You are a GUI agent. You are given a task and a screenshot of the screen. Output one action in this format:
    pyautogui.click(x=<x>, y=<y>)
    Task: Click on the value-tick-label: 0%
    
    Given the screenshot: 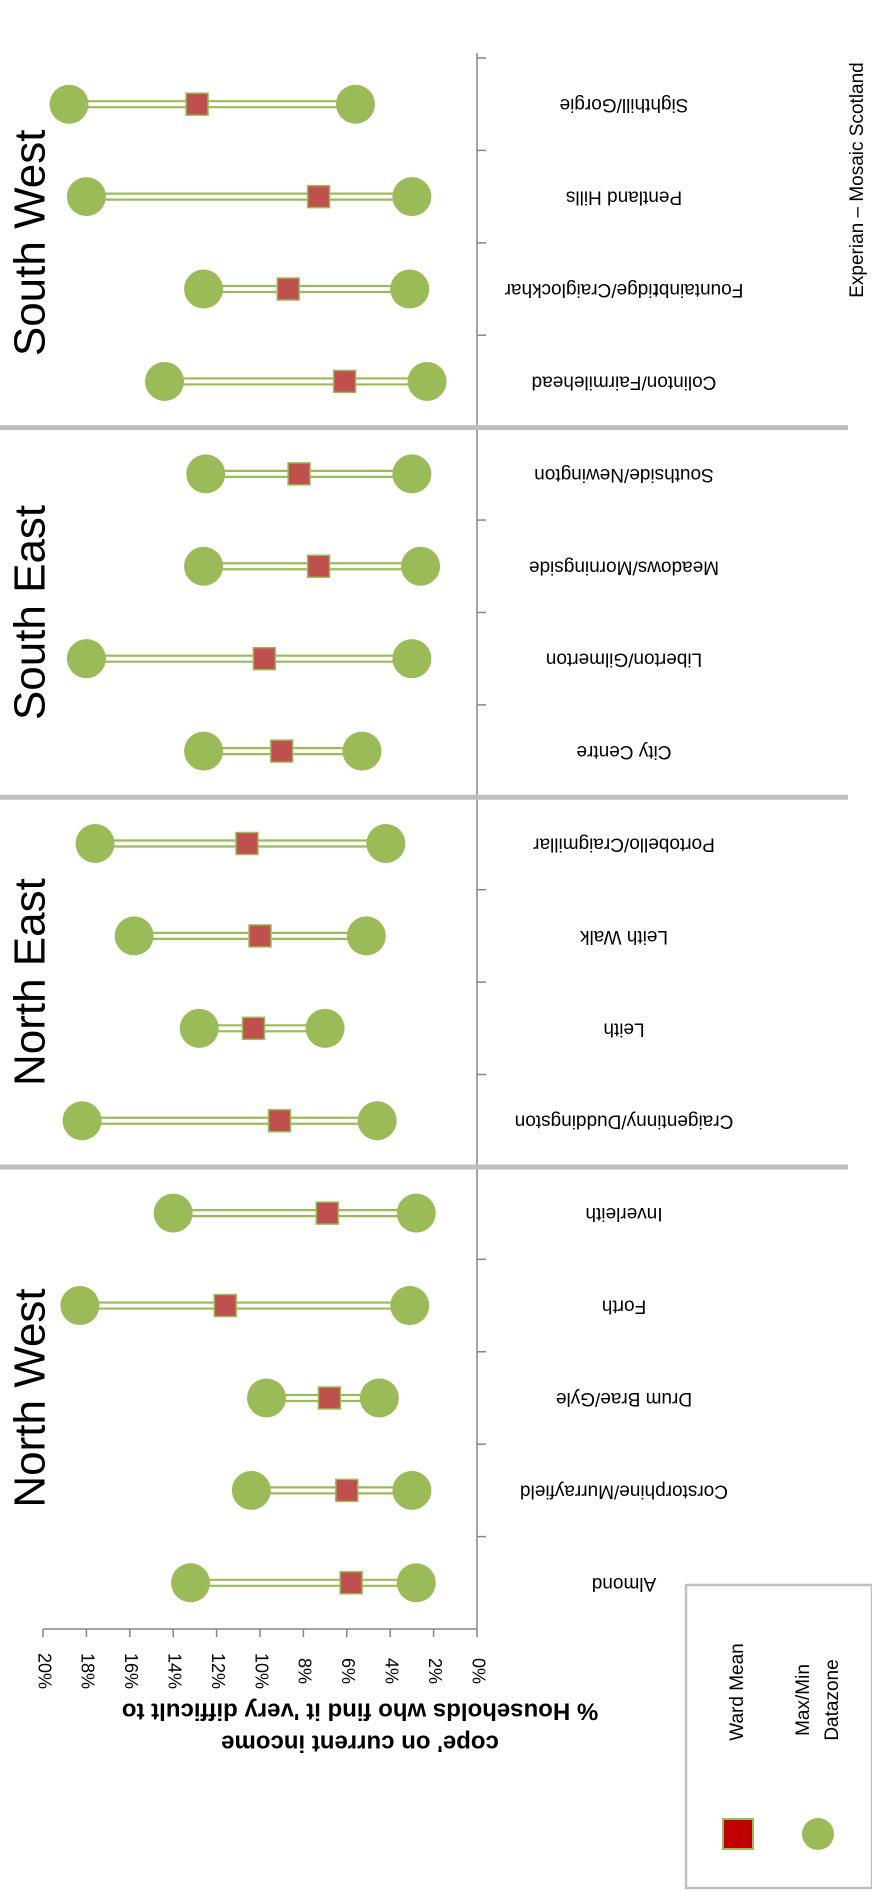 What is the action you would take?
    pyautogui.click(x=478, y=1671)
    